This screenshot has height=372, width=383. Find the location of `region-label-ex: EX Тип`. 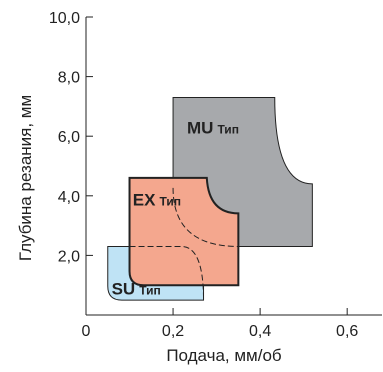

region-label-ex: EX Тип is located at coordinates (157, 199).